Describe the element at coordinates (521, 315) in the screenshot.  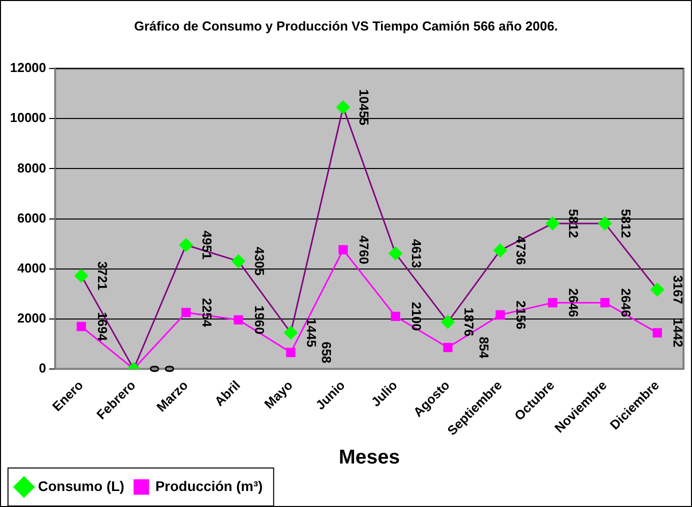
I see `data-label: 2156` at that location.